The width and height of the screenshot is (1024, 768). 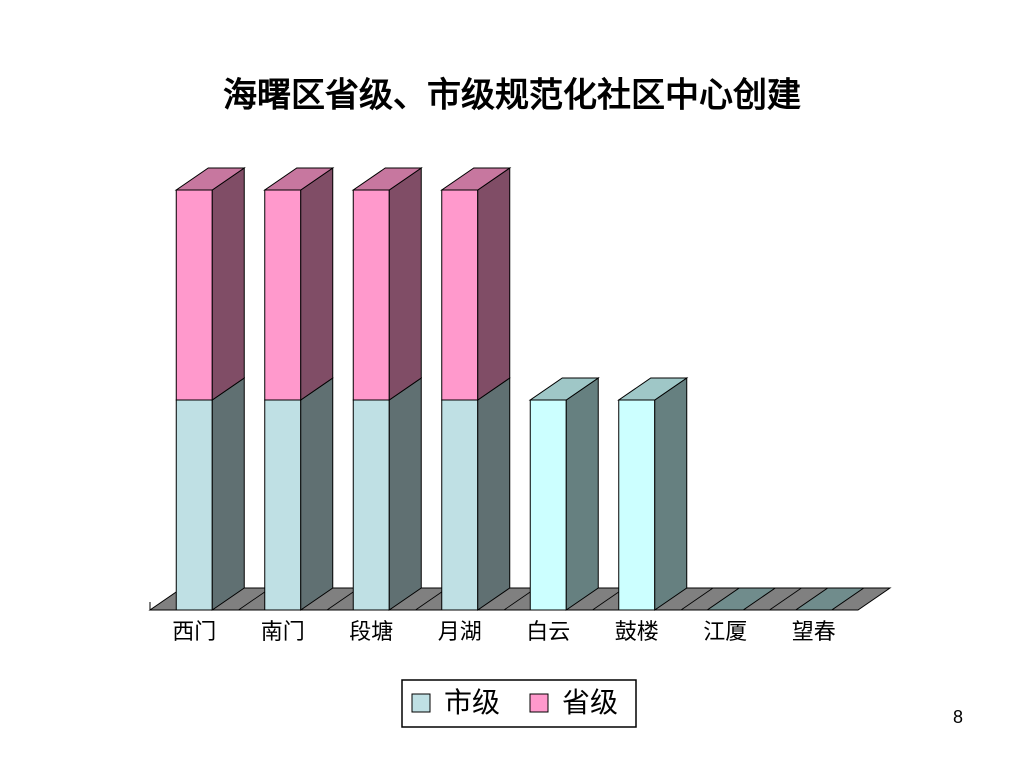 What do you see at coordinates (472, 702) in the screenshot?
I see `legend-label: 市级` at bounding box center [472, 702].